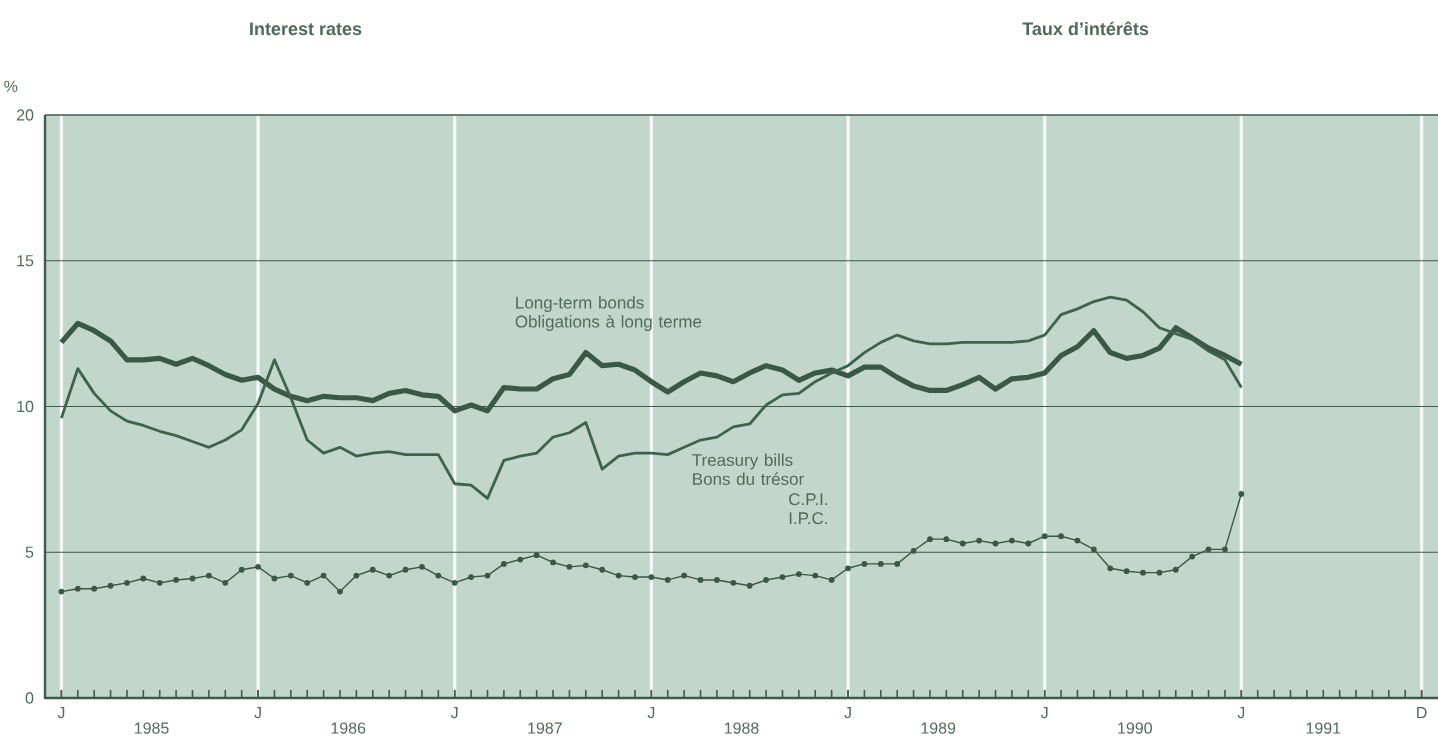  I want to click on series-label: Treasury bills Bons du trésor, so click(748, 469).